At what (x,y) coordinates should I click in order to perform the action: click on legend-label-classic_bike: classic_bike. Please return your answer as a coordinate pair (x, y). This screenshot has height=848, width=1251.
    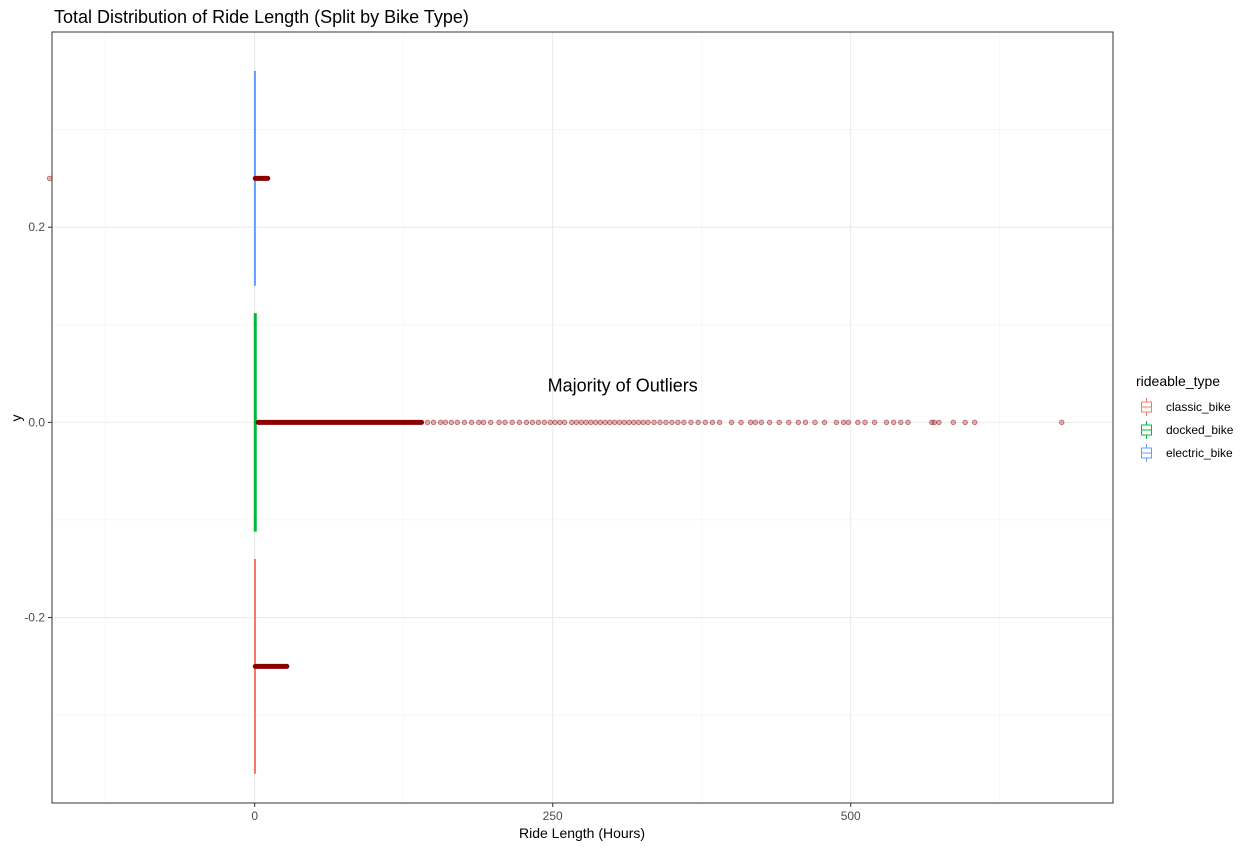
    Looking at the image, I should click on (1198, 407).